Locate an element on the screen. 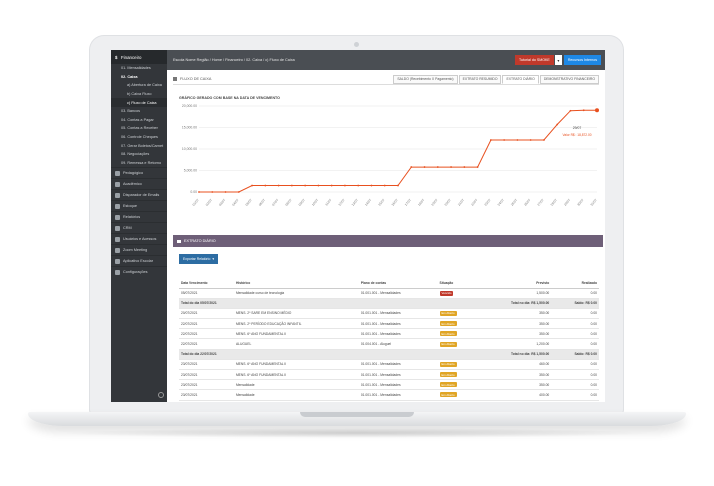 The height and width of the screenshot is (486, 714). export-button: Exportar Relatório ▾ is located at coordinates (199, 259).